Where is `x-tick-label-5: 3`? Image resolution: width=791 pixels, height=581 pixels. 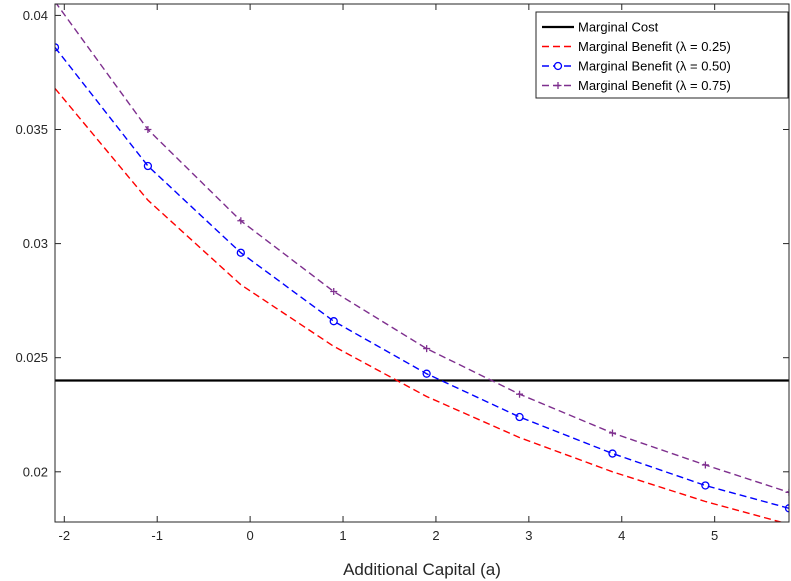 x-tick-label-5: 3 is located at coordinates (528, 535).